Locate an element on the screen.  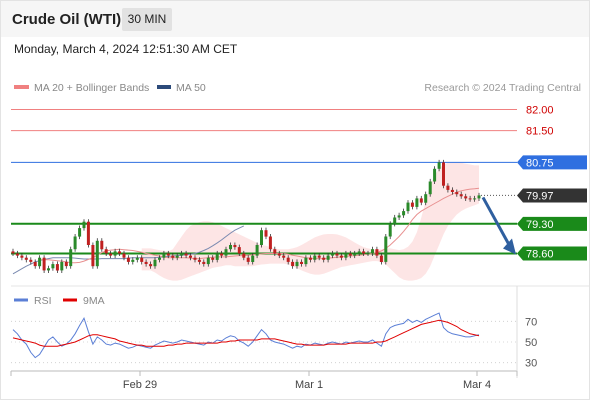
level-label: 80.75 is located at coordinates (540, 163).